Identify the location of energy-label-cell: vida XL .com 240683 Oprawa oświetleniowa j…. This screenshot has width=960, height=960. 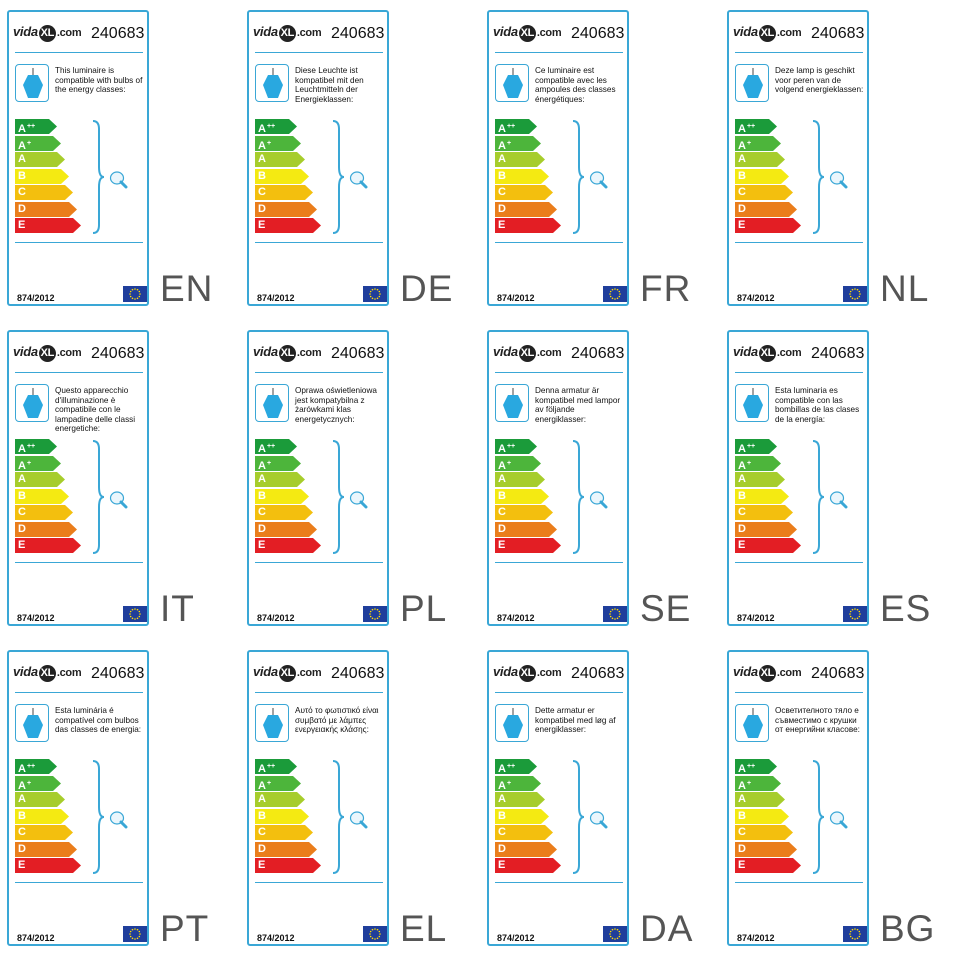
(360, 480).